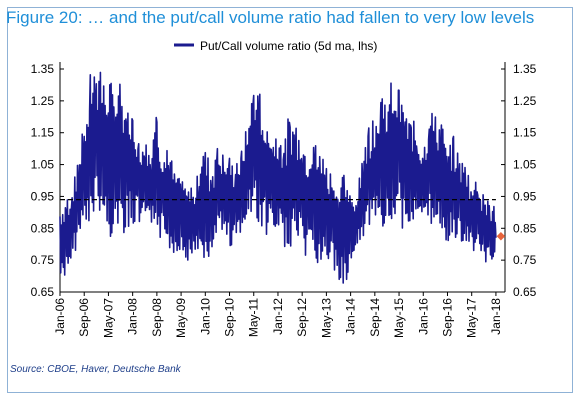 This screenshot has height=403, width=582. I want to click on x-tick-label: Jan-16, so click(423, 316).